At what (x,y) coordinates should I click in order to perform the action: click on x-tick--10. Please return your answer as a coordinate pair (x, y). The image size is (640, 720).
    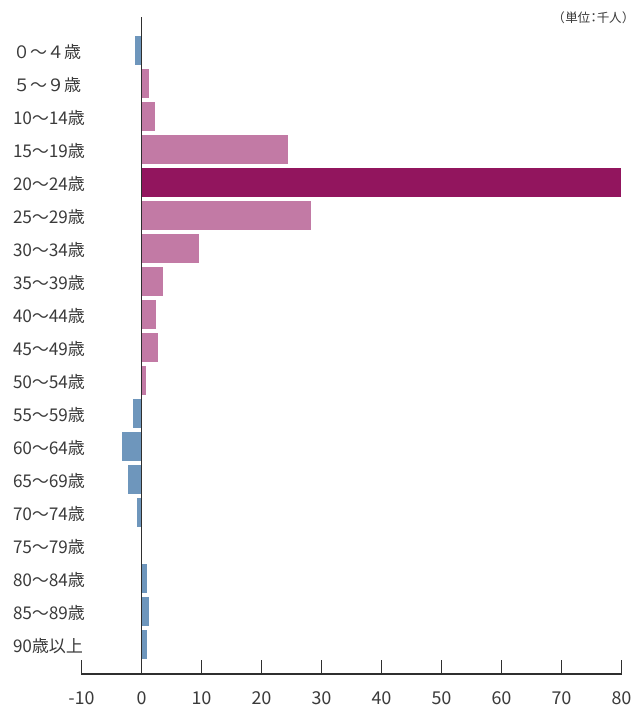
    Looking at the image, I should click on (81, 667).